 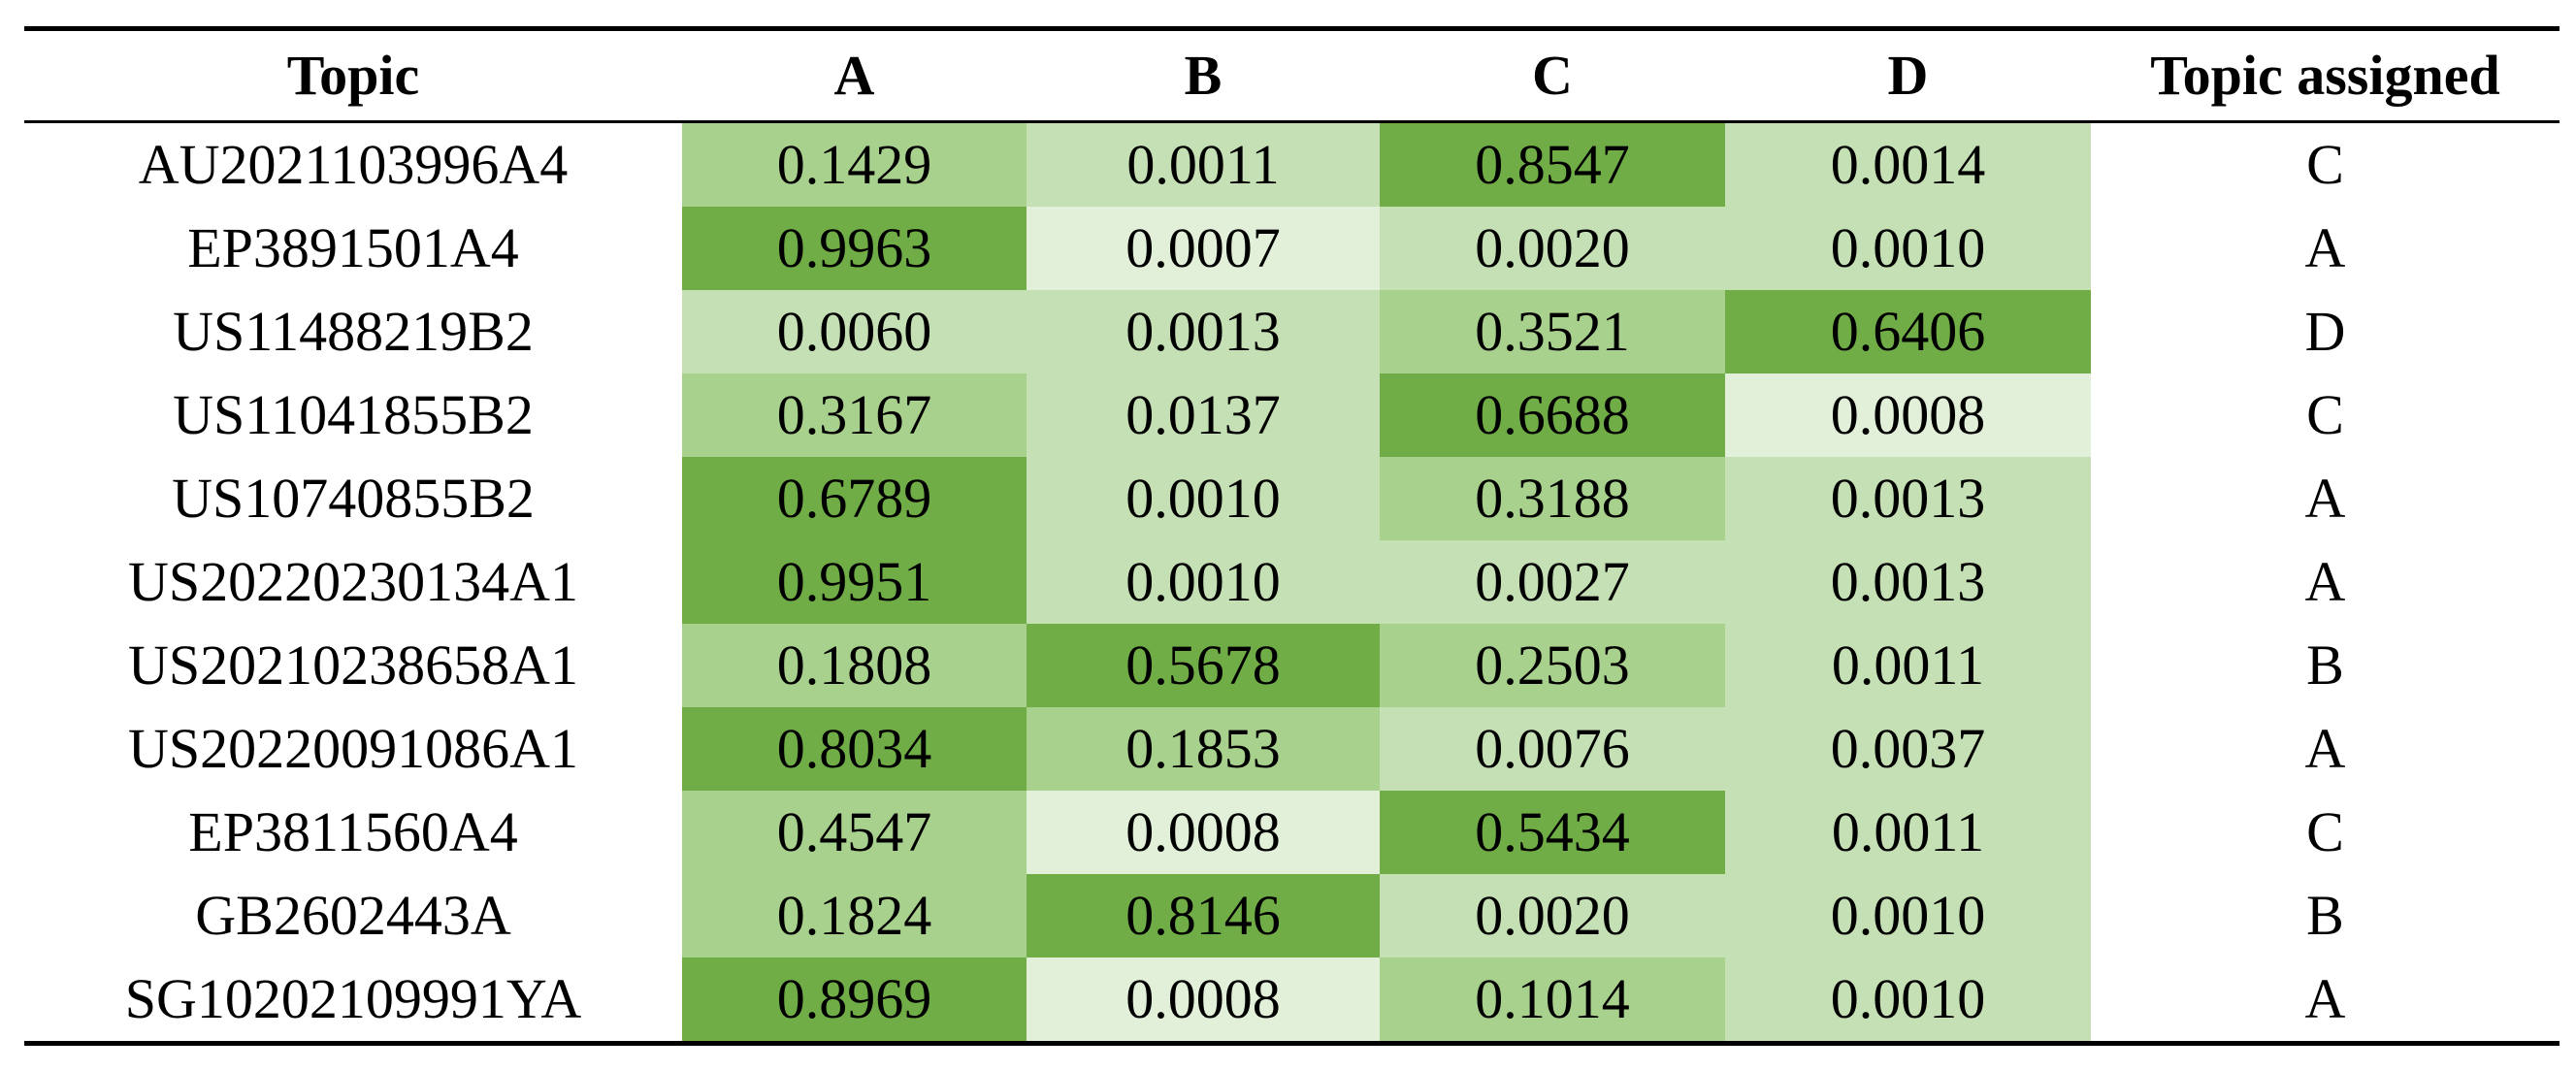 I want to click on header-cell: Topic assigned, so click(x=2326, y=75).